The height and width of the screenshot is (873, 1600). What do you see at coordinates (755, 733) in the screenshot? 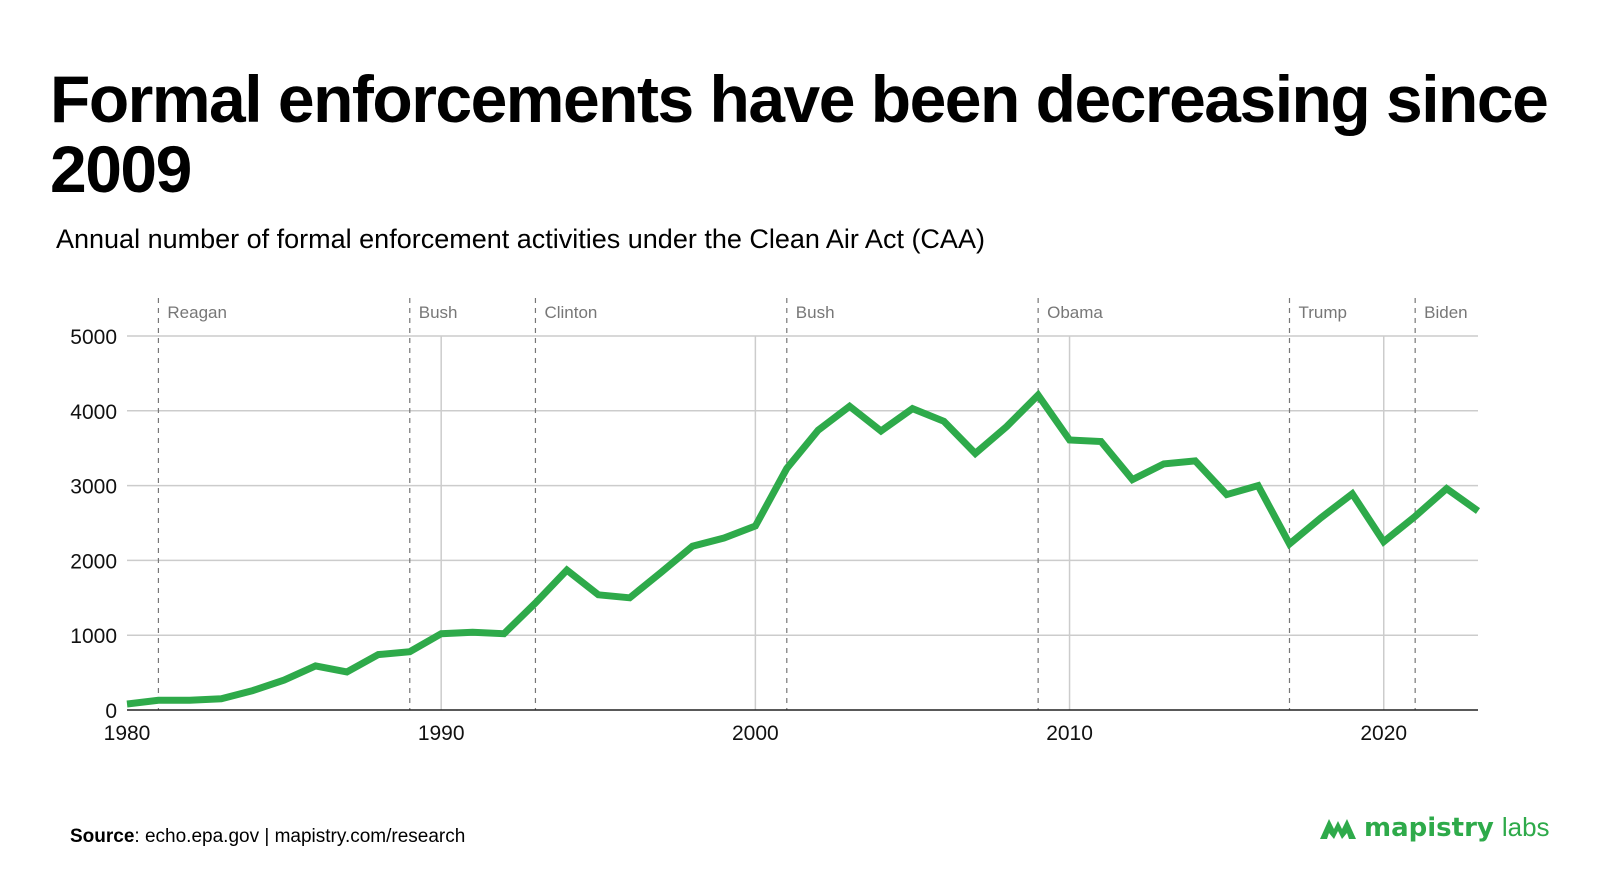
I see `x-tick-label: 2000` at bounding box center [755, 733].